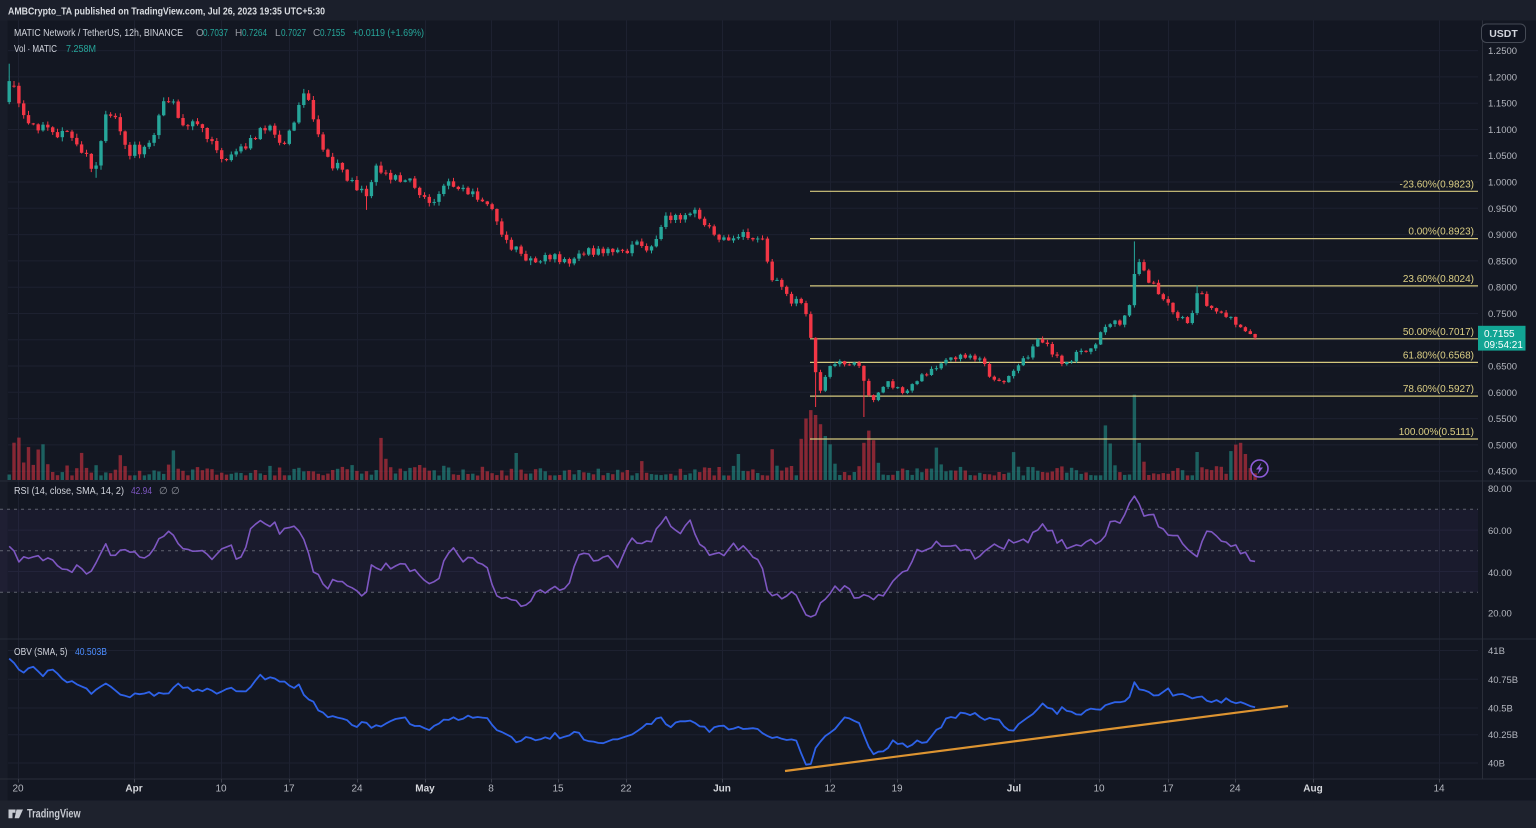  I want to click on svg-text: H, so click(238, 33).